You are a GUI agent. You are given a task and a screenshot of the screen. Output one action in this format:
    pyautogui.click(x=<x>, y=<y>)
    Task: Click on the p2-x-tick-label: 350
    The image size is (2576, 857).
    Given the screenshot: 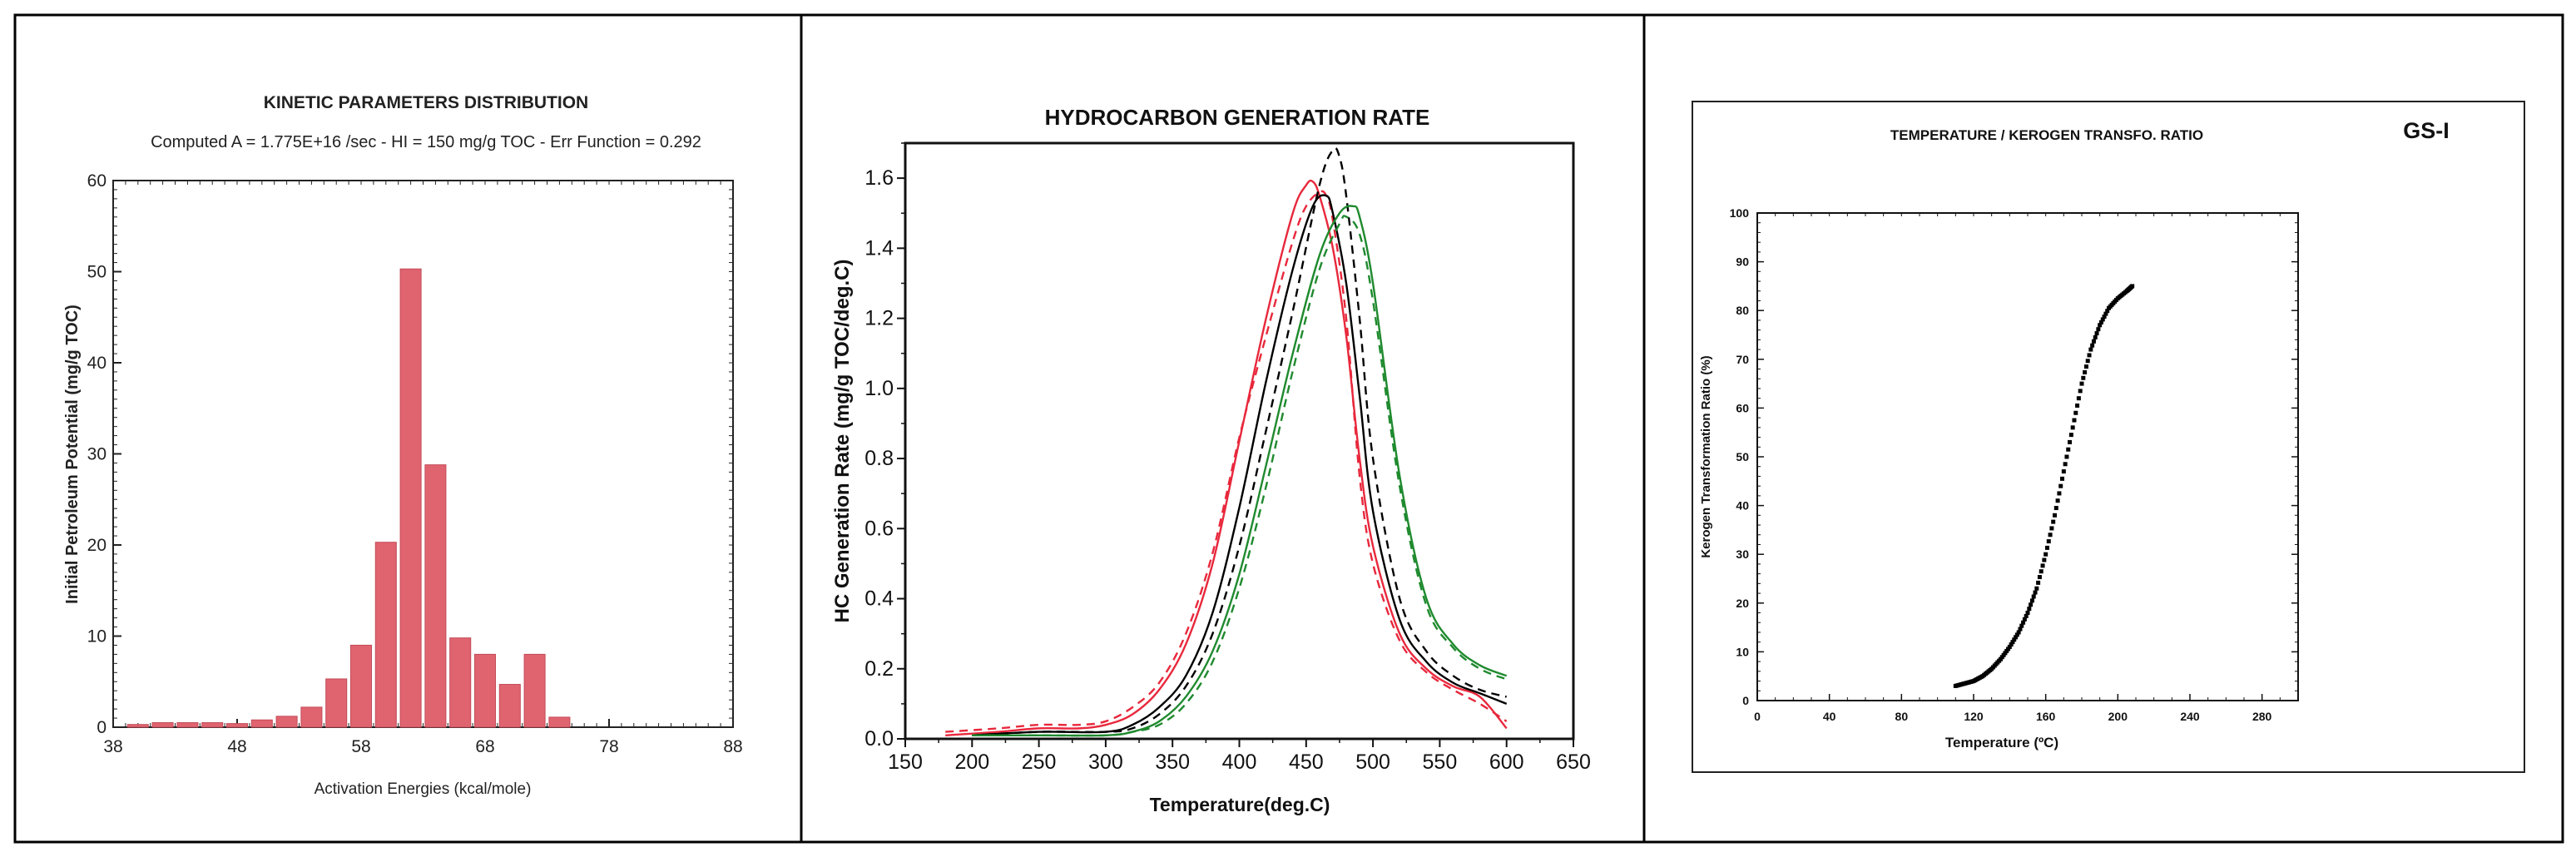 What is the action you would take?
    pyautogui.click(x=1172, y=762)
    